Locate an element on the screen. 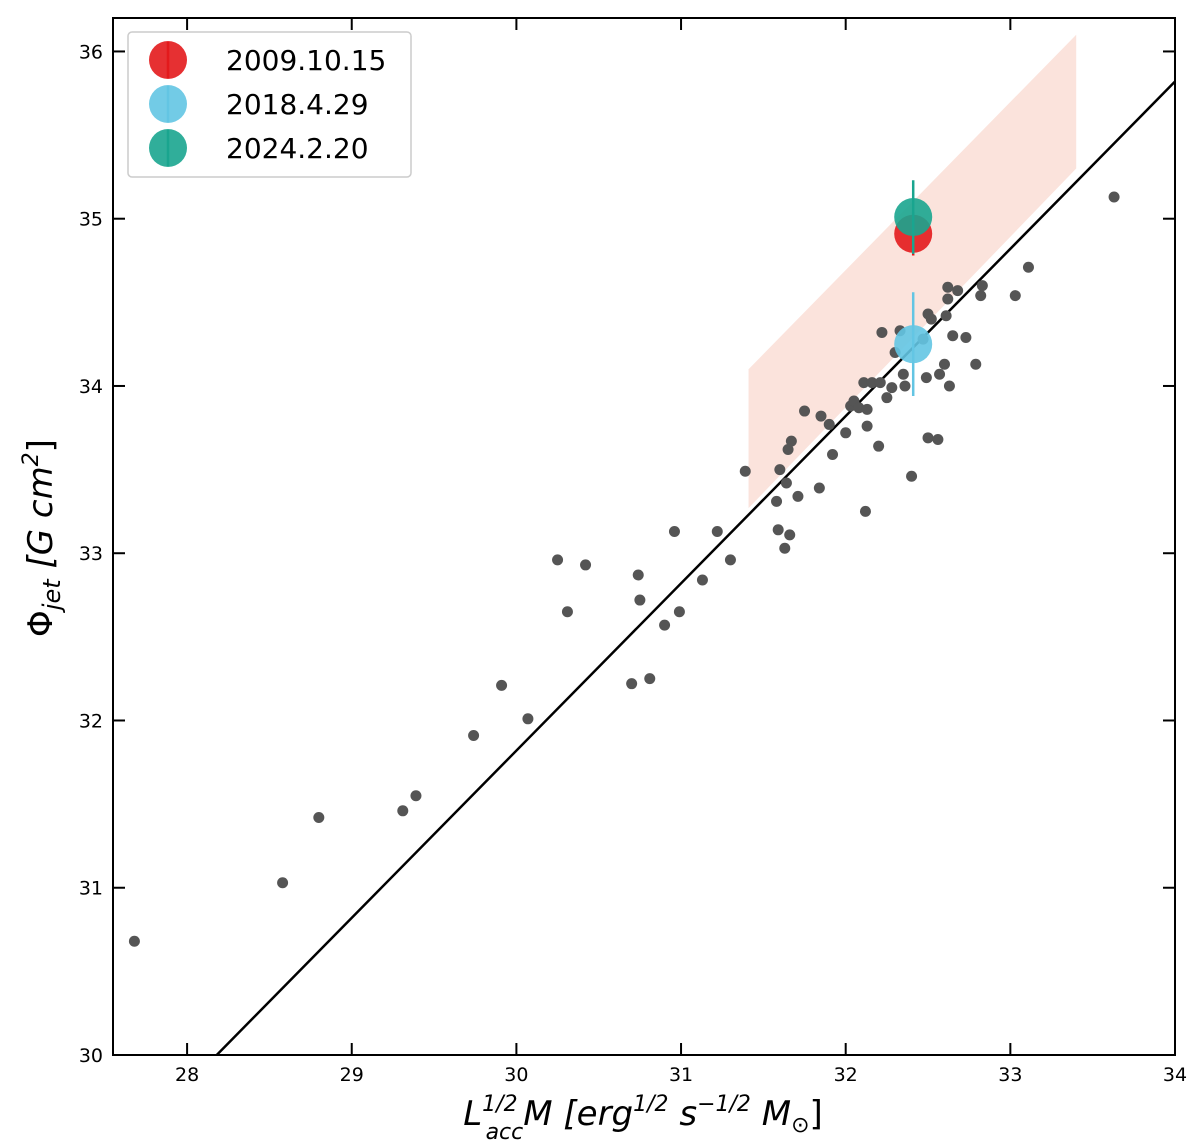  y-tick-label: 35 is located at coordinates (91, 220).